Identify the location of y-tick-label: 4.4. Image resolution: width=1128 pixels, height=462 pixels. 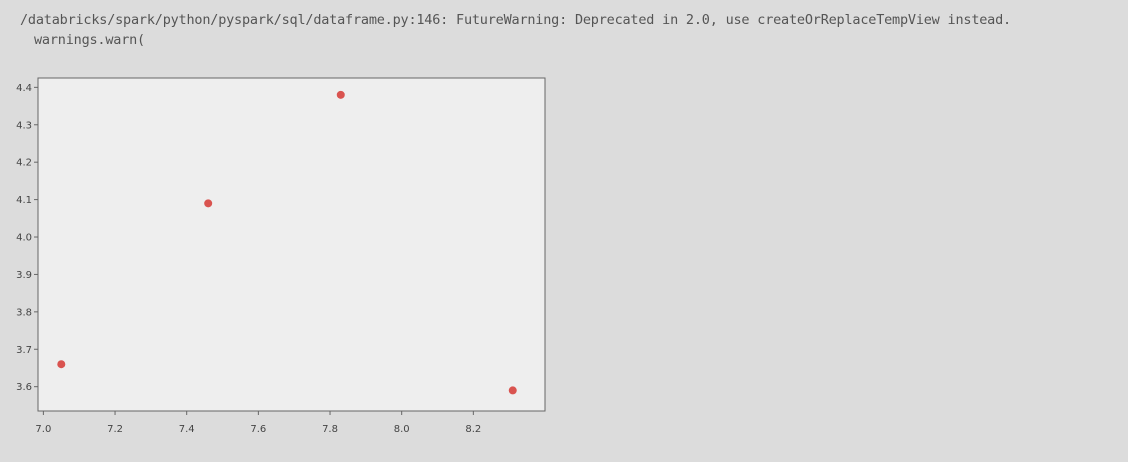
(24, 88).